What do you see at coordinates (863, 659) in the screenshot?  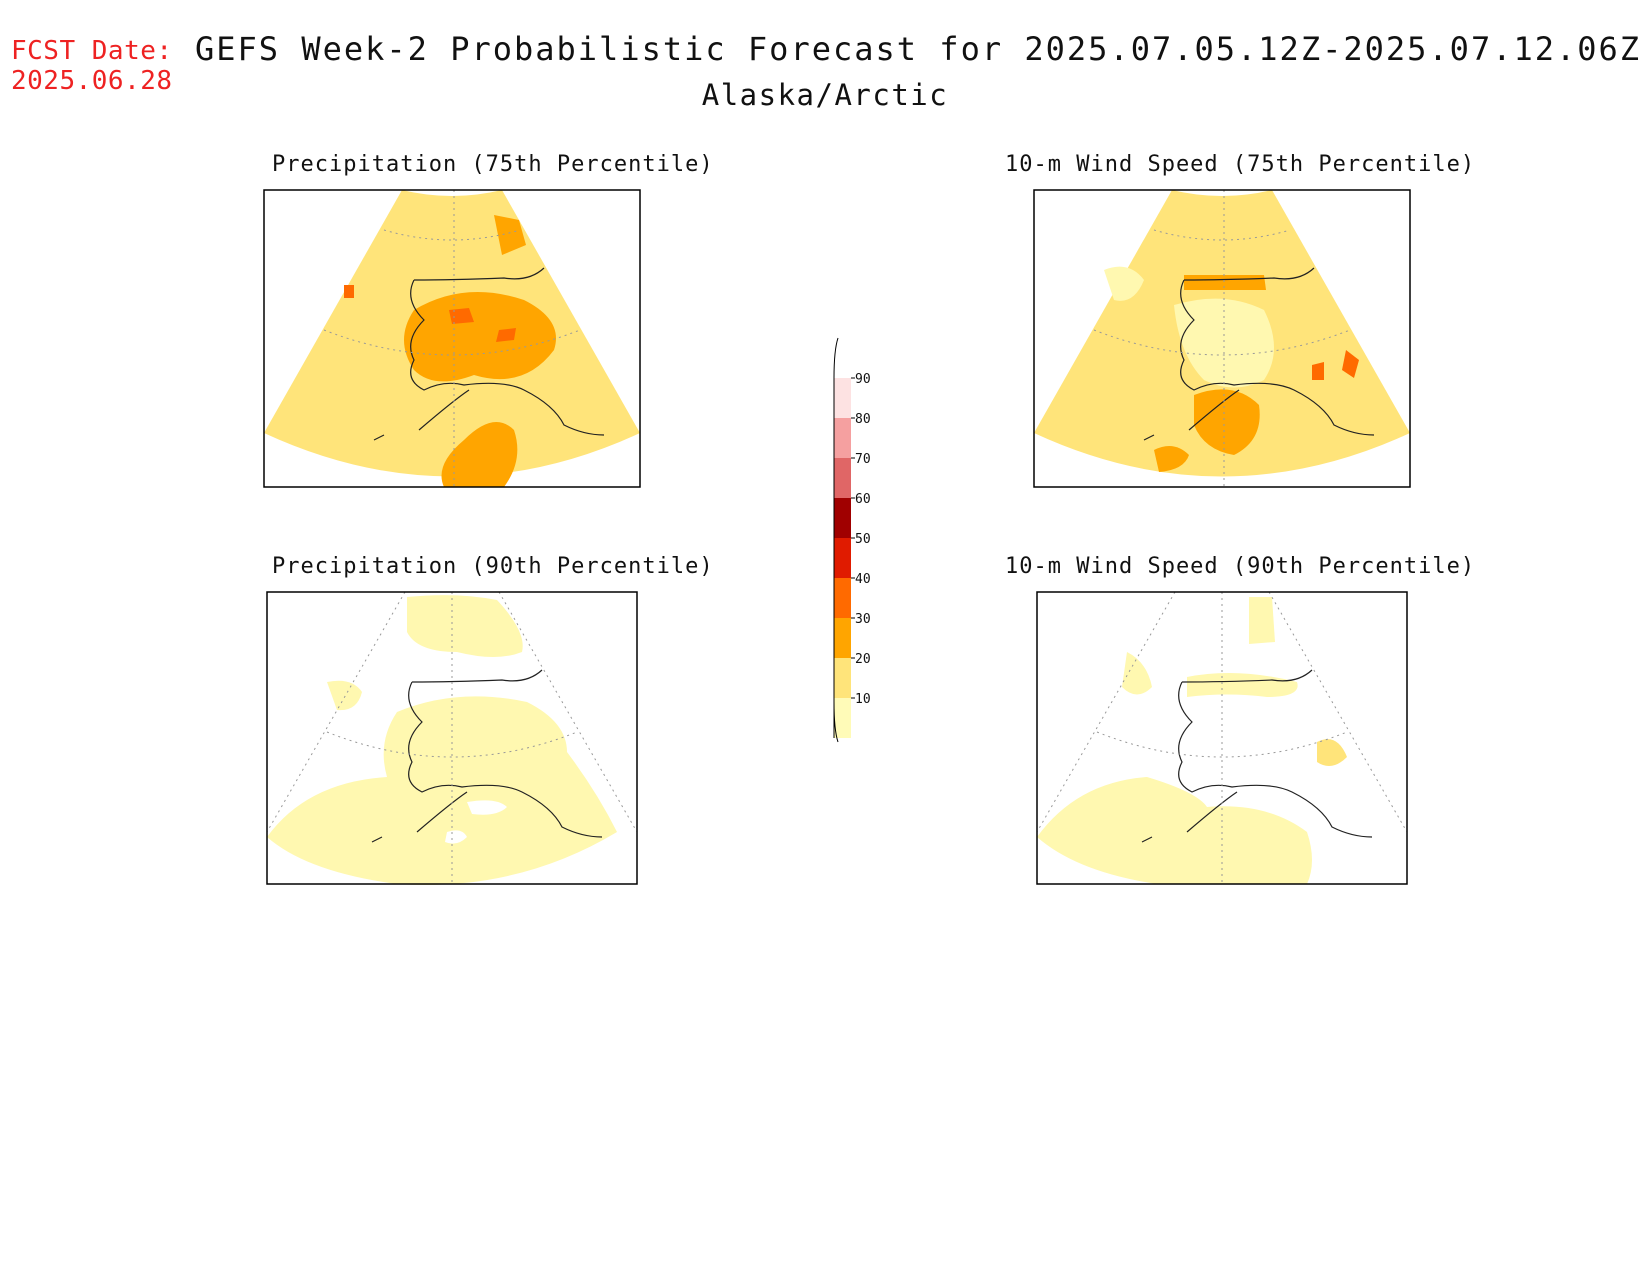 I see `colorbar-label: 20` at bounding box center [863, 659].